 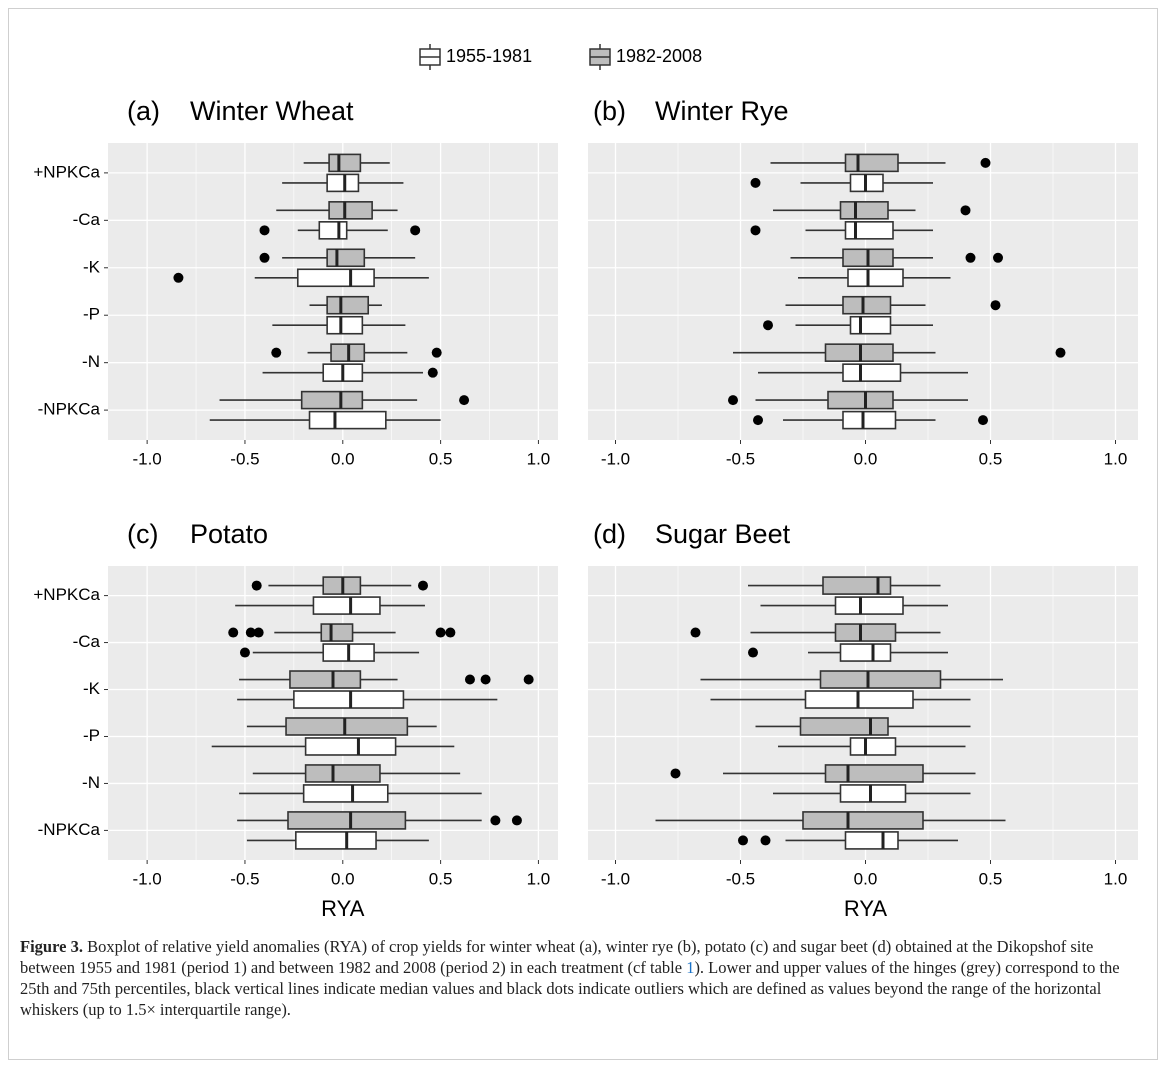 I want to click on panel-title: Winter Wheat, so click(x=272, y=111).